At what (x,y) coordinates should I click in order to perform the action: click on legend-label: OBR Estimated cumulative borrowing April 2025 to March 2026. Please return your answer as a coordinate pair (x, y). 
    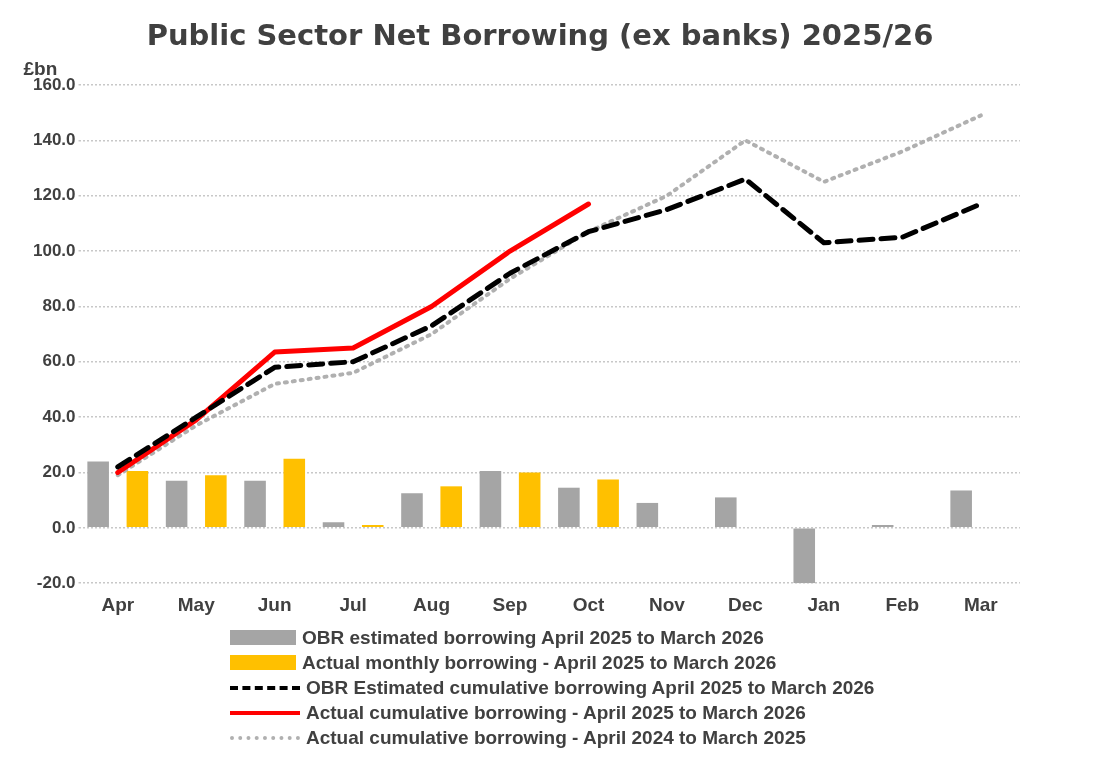
    Looking at the image, I should click on (590, 687).